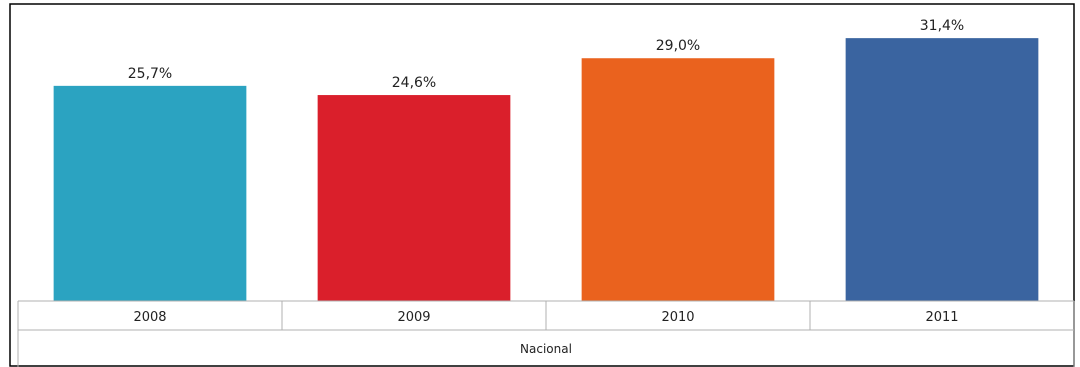 This screenshot has height=367, width=1080. Describe the element at coordinates (545, 317) in the screenshot. I see `tick-labels-group: 2008 2009 2010 2011` at that location.